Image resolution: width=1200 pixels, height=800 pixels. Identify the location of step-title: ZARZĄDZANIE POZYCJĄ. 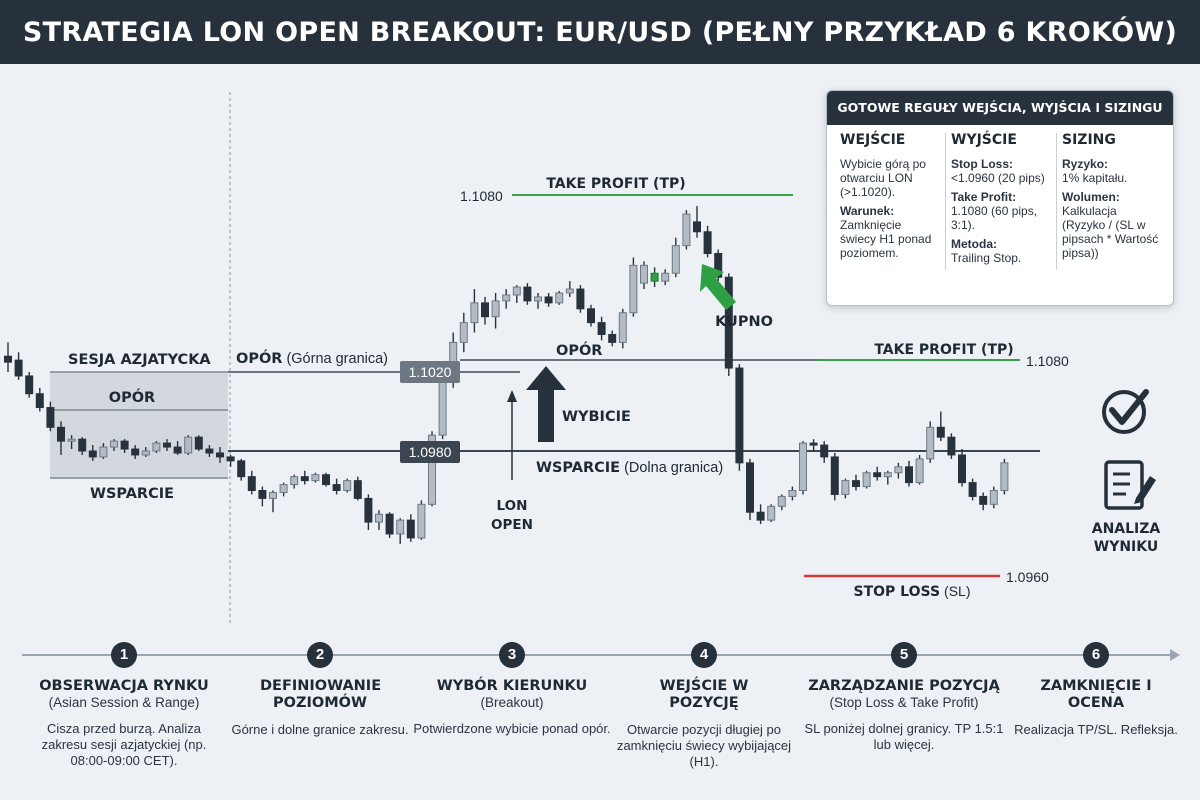
(904, 686).